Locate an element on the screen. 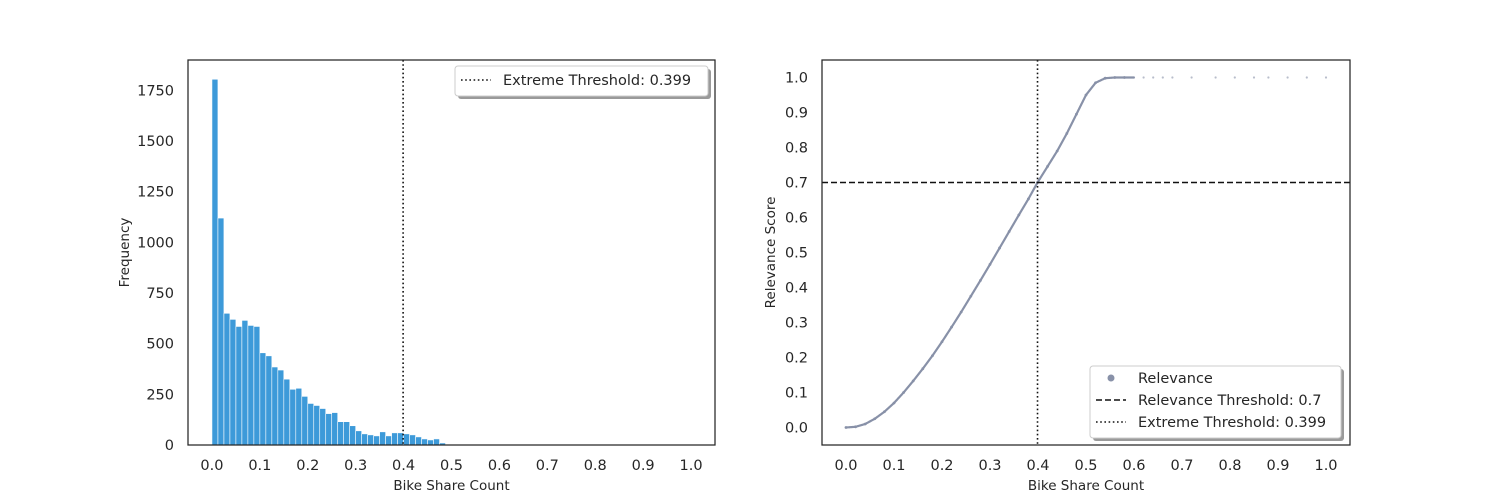  histogram-x-tick-label: 0.7 is located at coordinates (547, 466).